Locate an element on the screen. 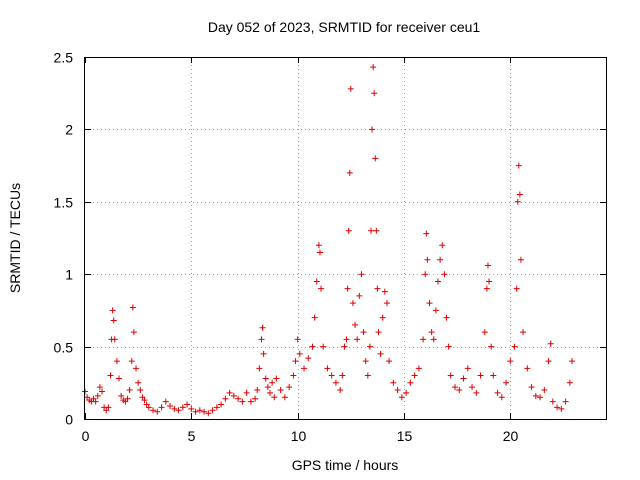 This screenshot has width=640, height=480. x-tick-label: 20 is located at coordinates (511, 436).